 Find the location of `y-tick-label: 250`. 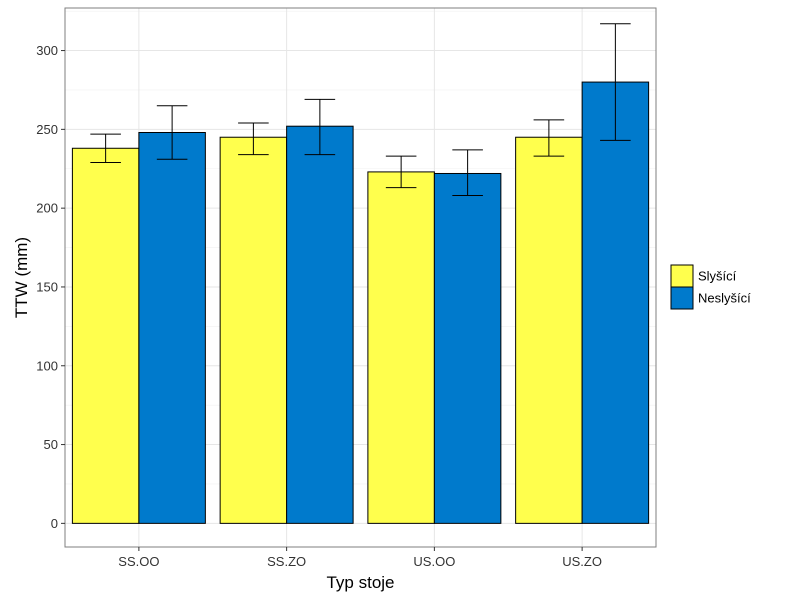

y-tick-label: 250 is located at coordinates (47, 129).